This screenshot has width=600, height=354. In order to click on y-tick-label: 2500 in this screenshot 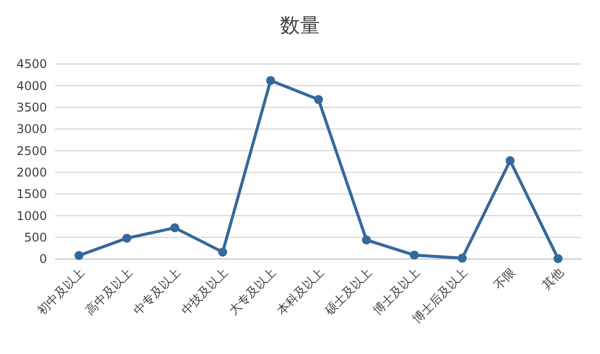, I will do `click(31, 151)`.